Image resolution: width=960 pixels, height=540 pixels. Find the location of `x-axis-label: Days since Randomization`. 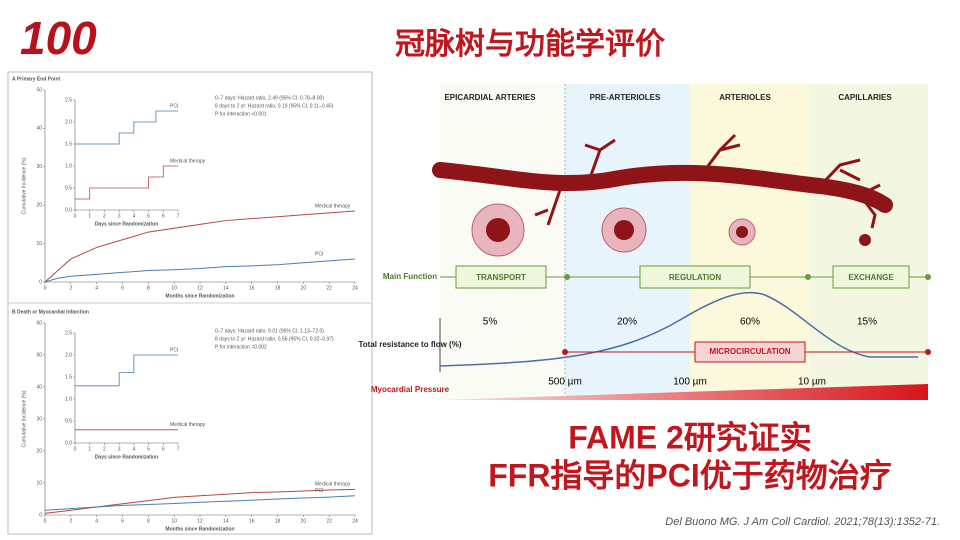

x-axis-label: Days since Randomization is located at coordinates (126, 457).